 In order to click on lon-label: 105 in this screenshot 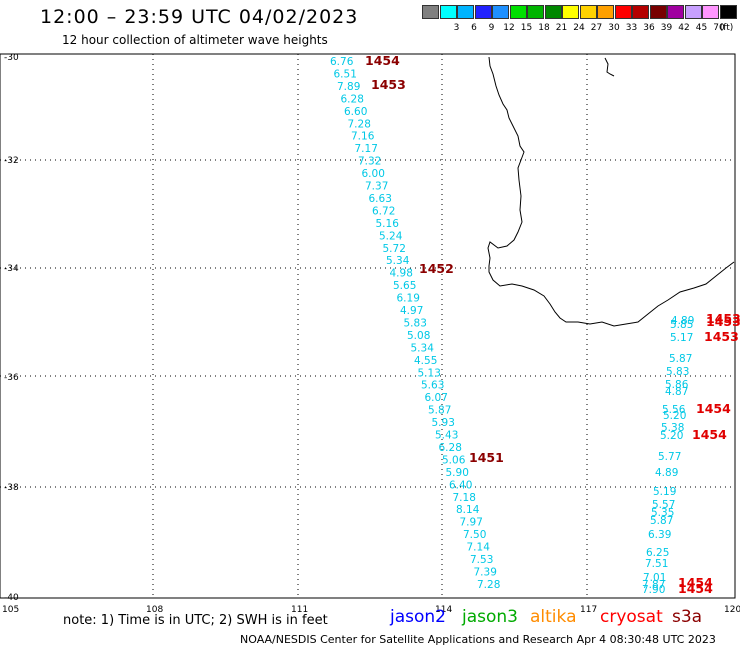, I will do `click(10, 610)`.